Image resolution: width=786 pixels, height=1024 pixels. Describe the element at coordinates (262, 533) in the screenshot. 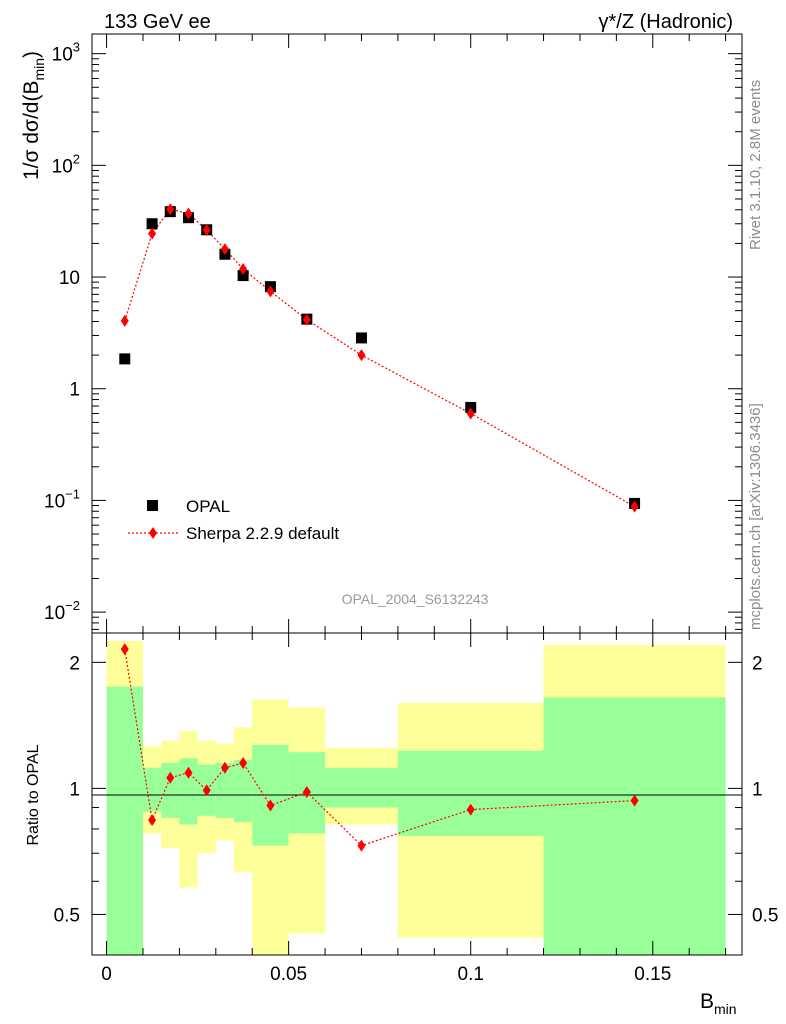

I see `legend-label-sherpa: Sherpa 2.2.9 default` at that location.